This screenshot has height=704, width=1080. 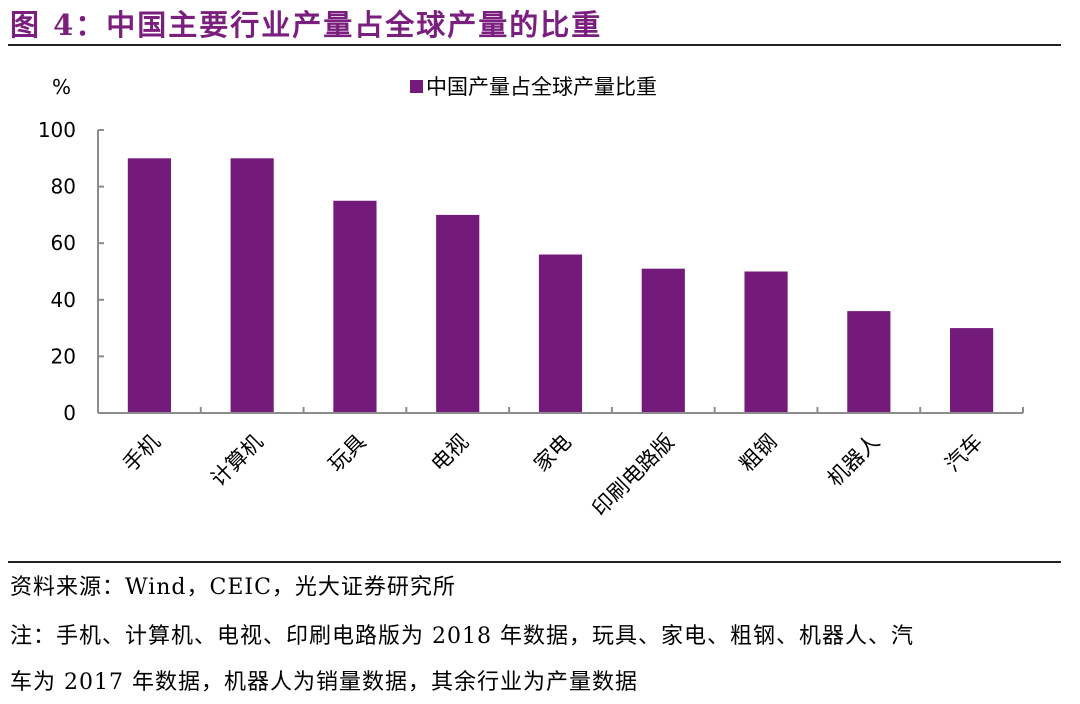 What do you see at coordinates (233, 587) in the screenshot?
I see `source-note: 资料来源：Wind，CEIC，光大证券研究所` at bounding box center [233, 587].